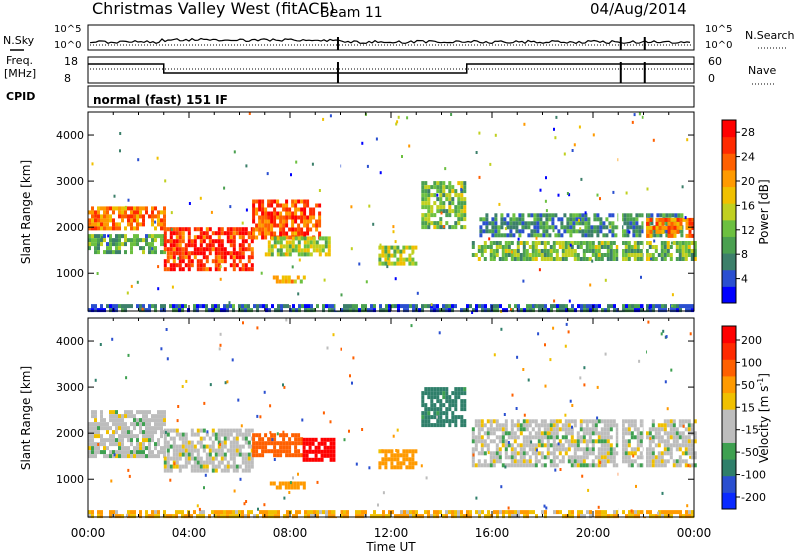 This screenshot has height=554, width=800. Describe the element at coordinates (729, 211) in the screenshot. I see `colorbar-frame` at that location.